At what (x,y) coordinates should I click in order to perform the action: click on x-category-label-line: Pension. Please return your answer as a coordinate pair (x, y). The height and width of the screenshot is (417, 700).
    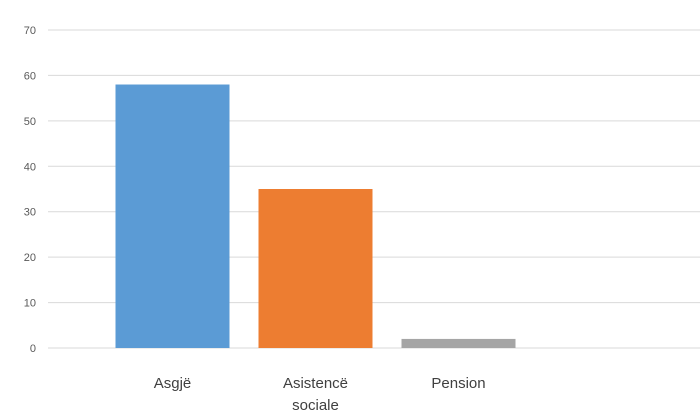
    Looking at the image, I should click on (458, 383).